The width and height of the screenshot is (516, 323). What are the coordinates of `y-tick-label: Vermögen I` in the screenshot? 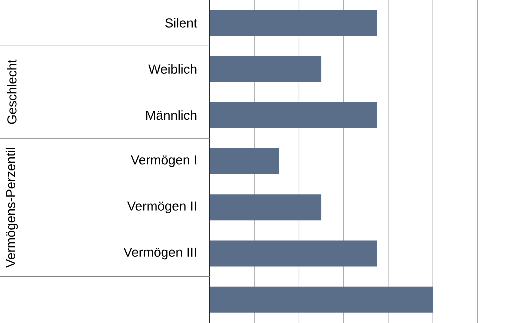 It's located at (163, 162).